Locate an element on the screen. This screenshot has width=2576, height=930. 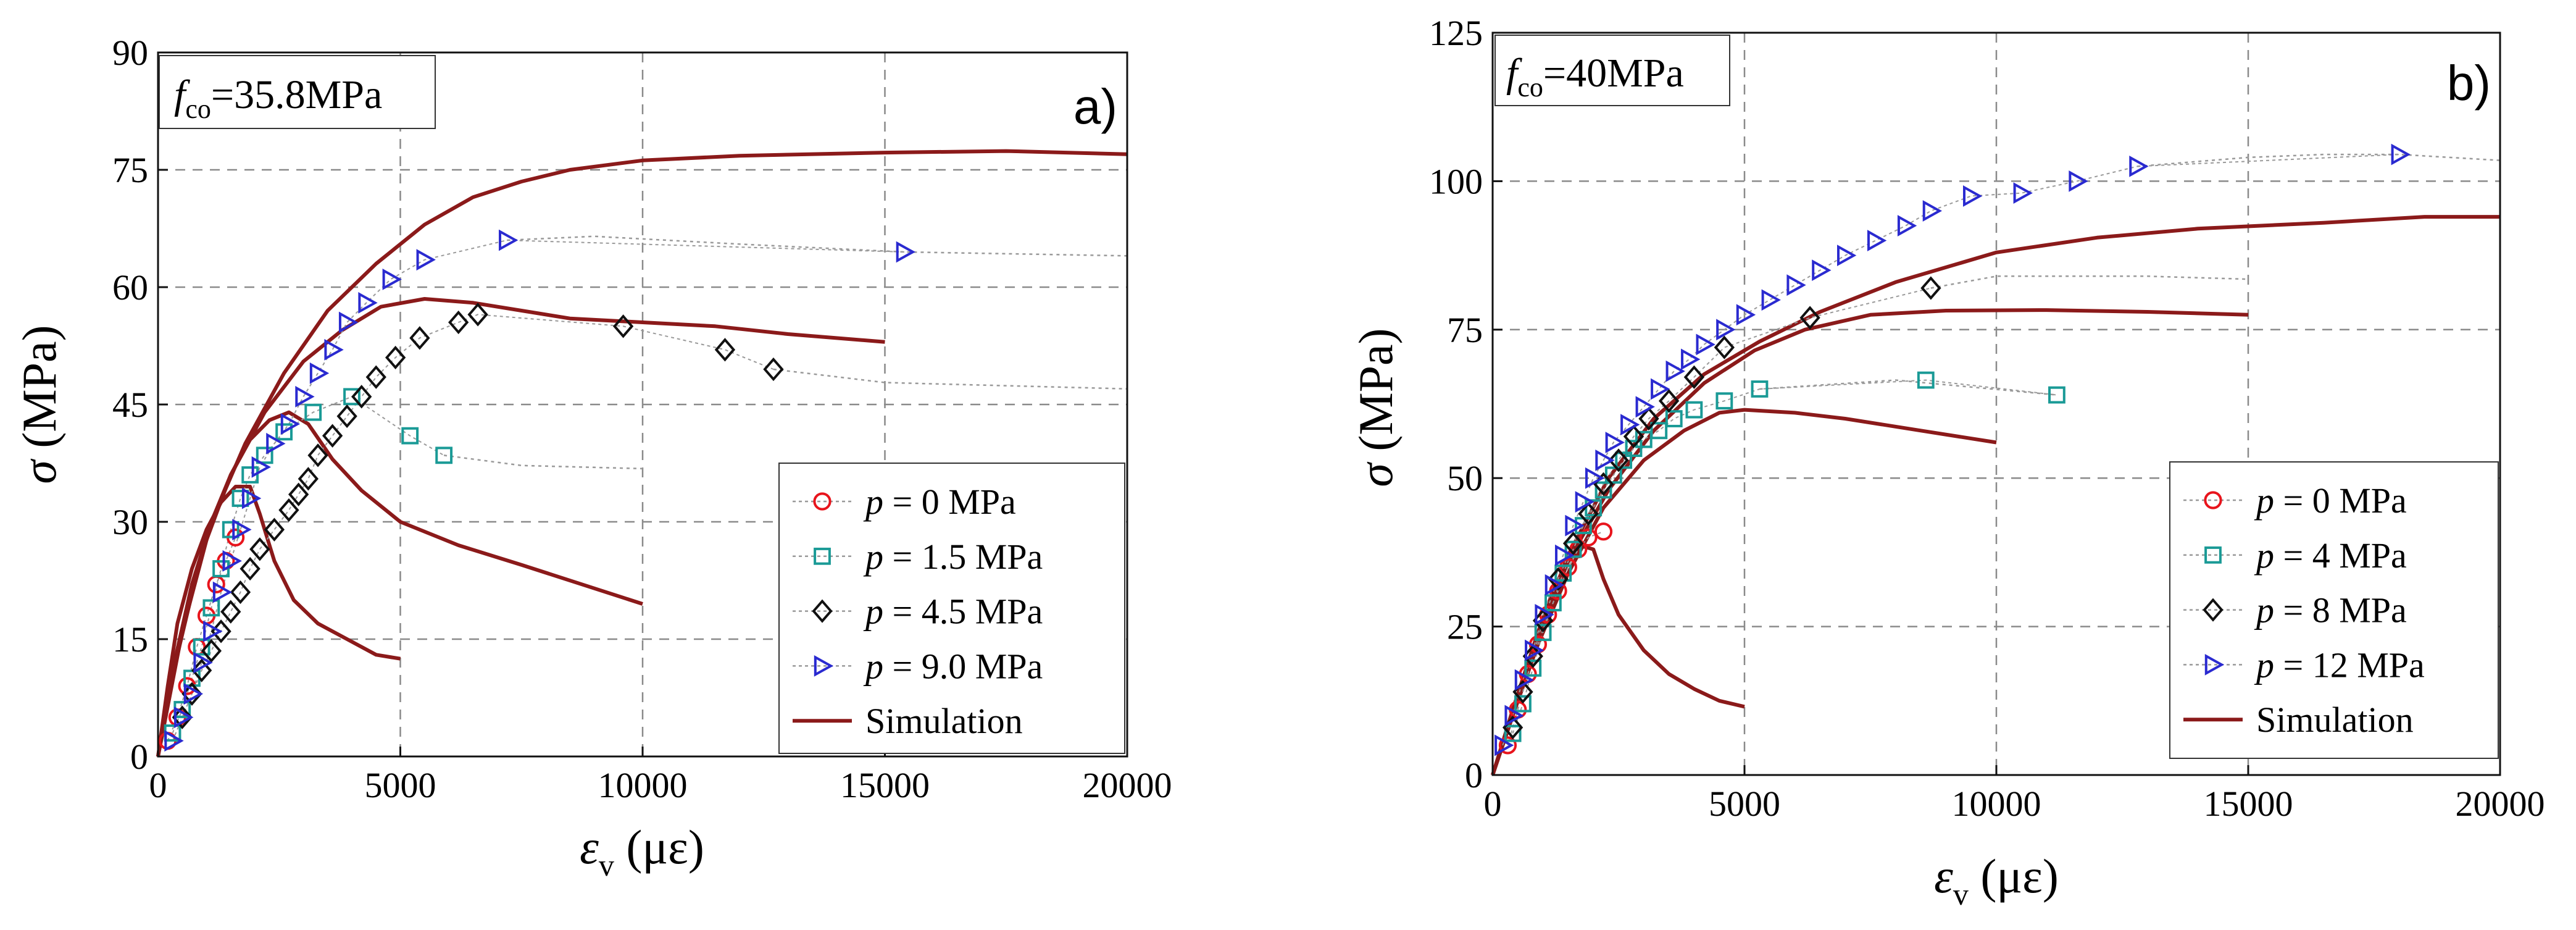
annotation-box-a is located at coordinates (297, 92).